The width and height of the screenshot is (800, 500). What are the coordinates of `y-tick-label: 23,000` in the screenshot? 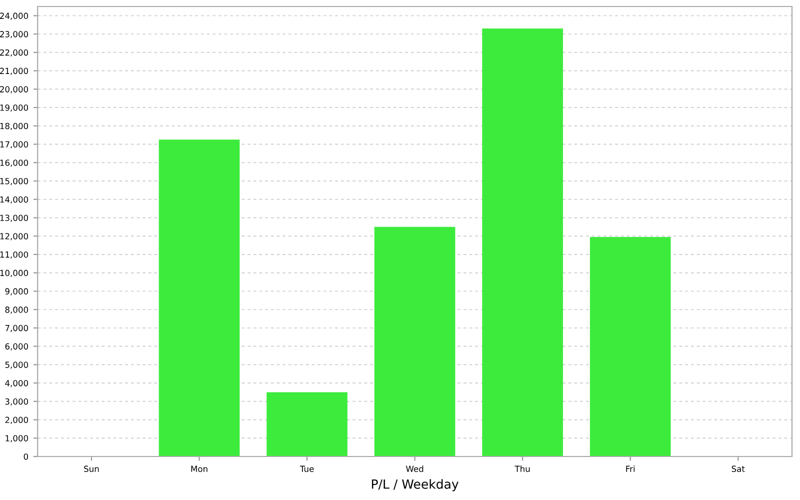 It's located at (14, 34).